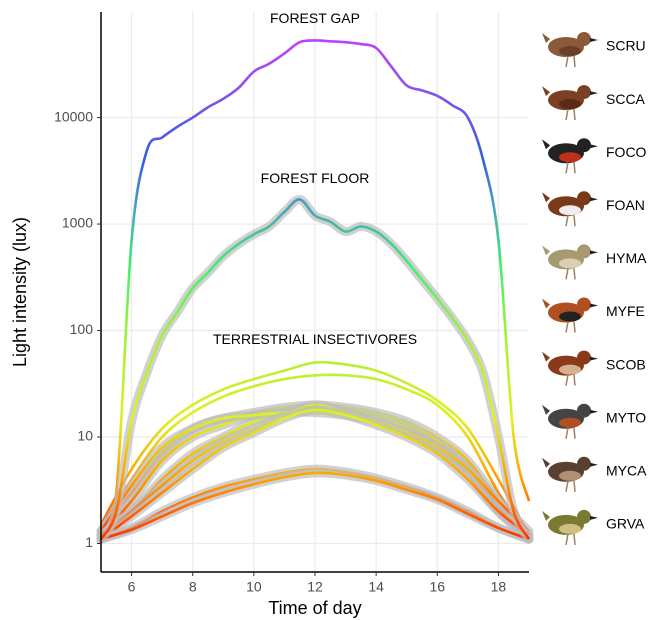 Image resolution: width=656 pixels, height=620 pixels. What do you see at coordinates (625, 311) in the screenshot?
I see `species-label: MYFE` at bounding box center [625, 311].